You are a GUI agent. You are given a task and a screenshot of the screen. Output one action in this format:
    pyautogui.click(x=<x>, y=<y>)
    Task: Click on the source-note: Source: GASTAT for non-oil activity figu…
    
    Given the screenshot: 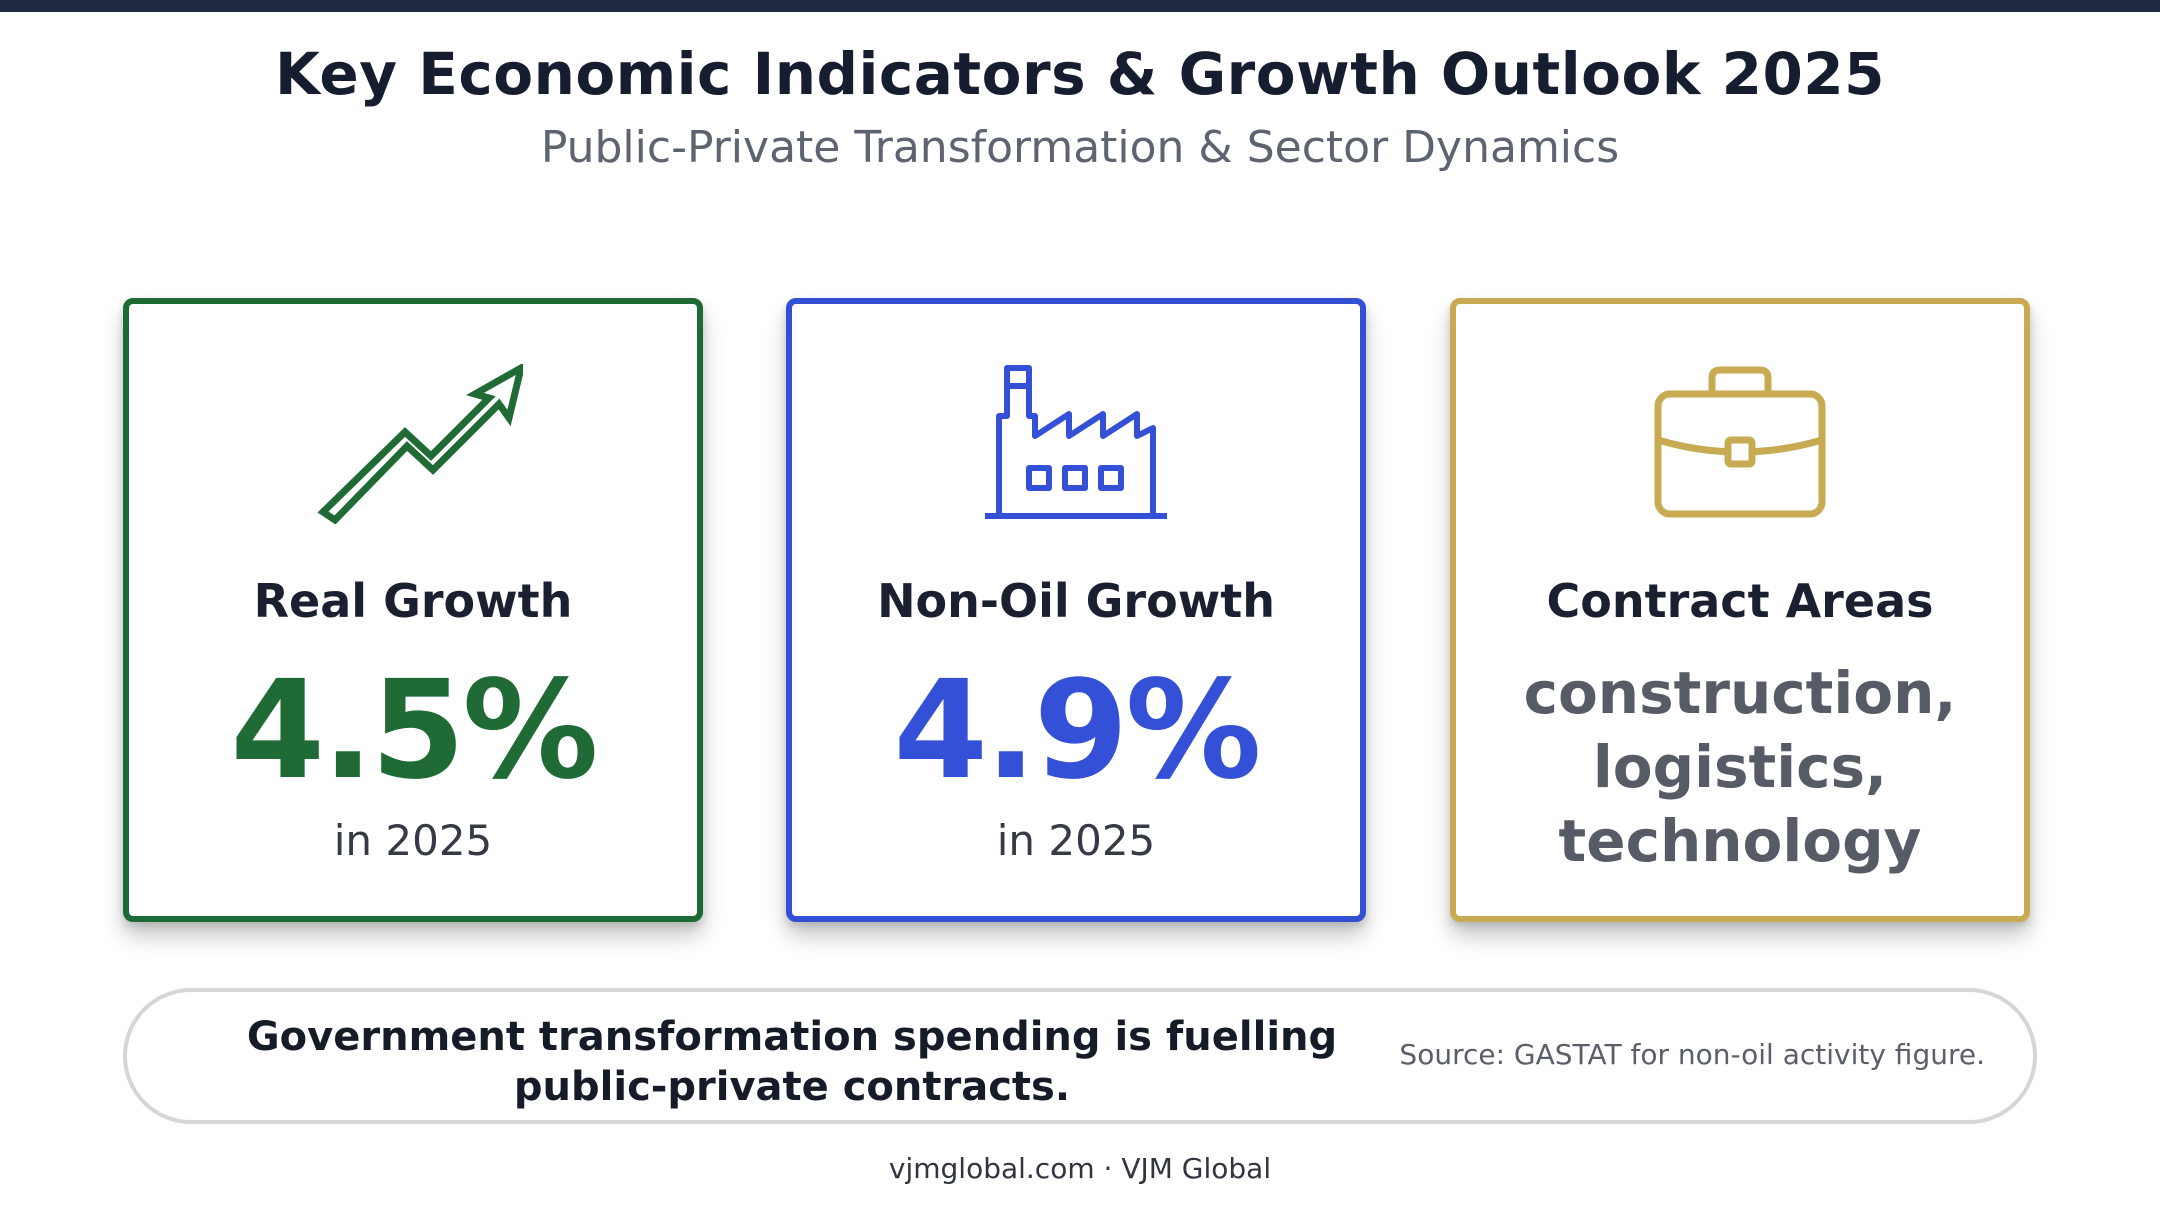 What is the action you would take?
    pyautogui.click(x=1692, y=1054)
    